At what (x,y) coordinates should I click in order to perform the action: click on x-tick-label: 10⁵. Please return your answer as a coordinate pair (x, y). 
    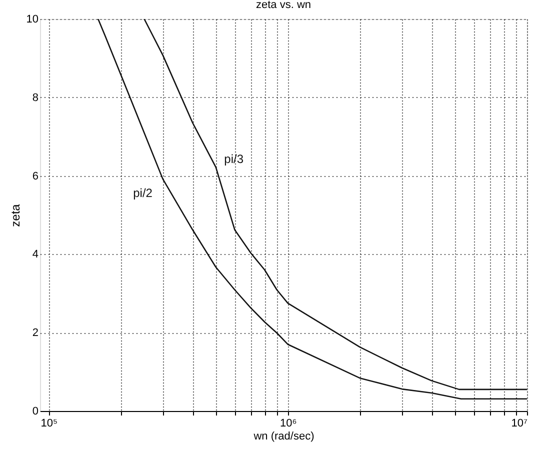
    Looking at the image, I should click on (49, 424).